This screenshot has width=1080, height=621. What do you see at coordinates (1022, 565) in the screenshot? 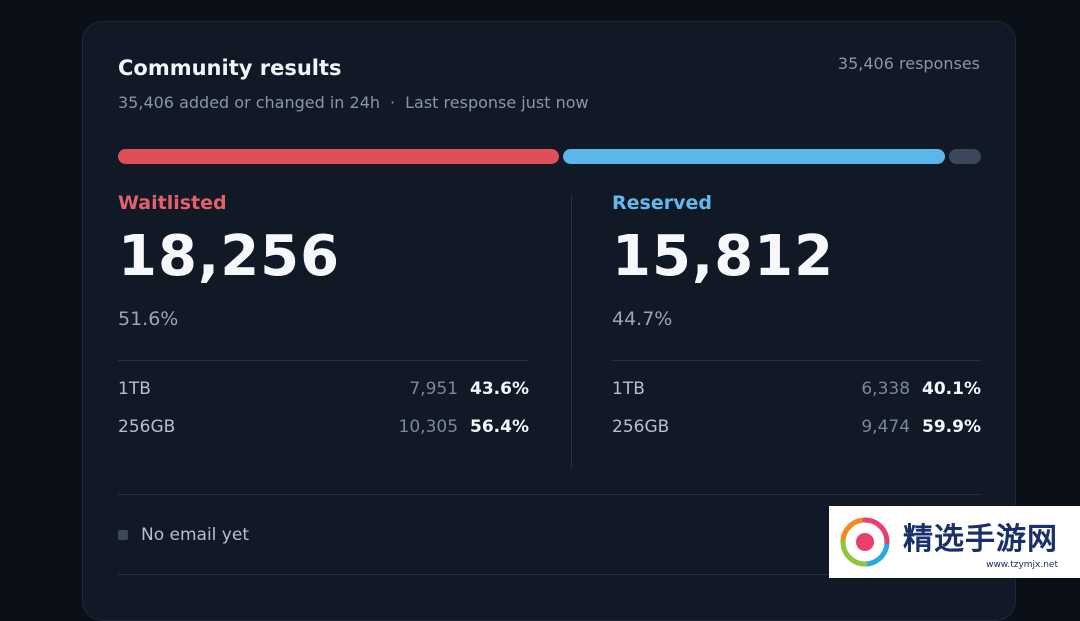
I see `watermark-url: www.tzymjx.net` at bounding box center [1022, 565].